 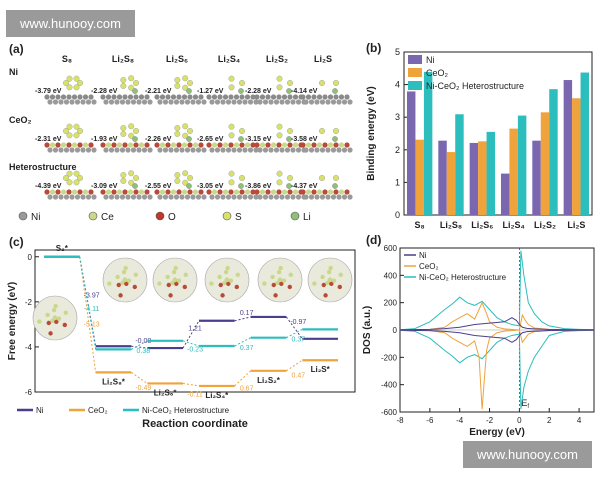 What do you see at coordinates (430, 60) in the screenshot?
I see `legend-label-b-0: Ni` at bounding box center [430, 60].